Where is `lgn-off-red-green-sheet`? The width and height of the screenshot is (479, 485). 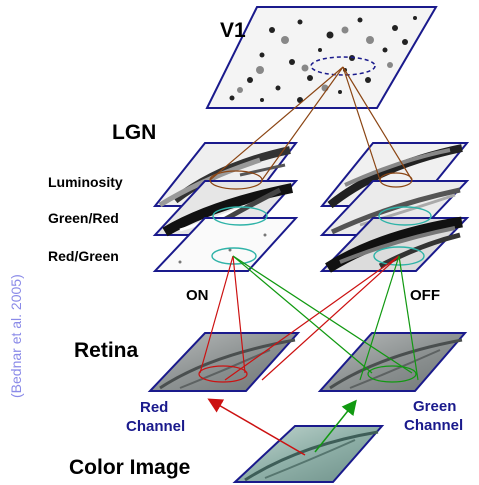
lgn-off-red-green-sheet is located at coordinates (394, 244).